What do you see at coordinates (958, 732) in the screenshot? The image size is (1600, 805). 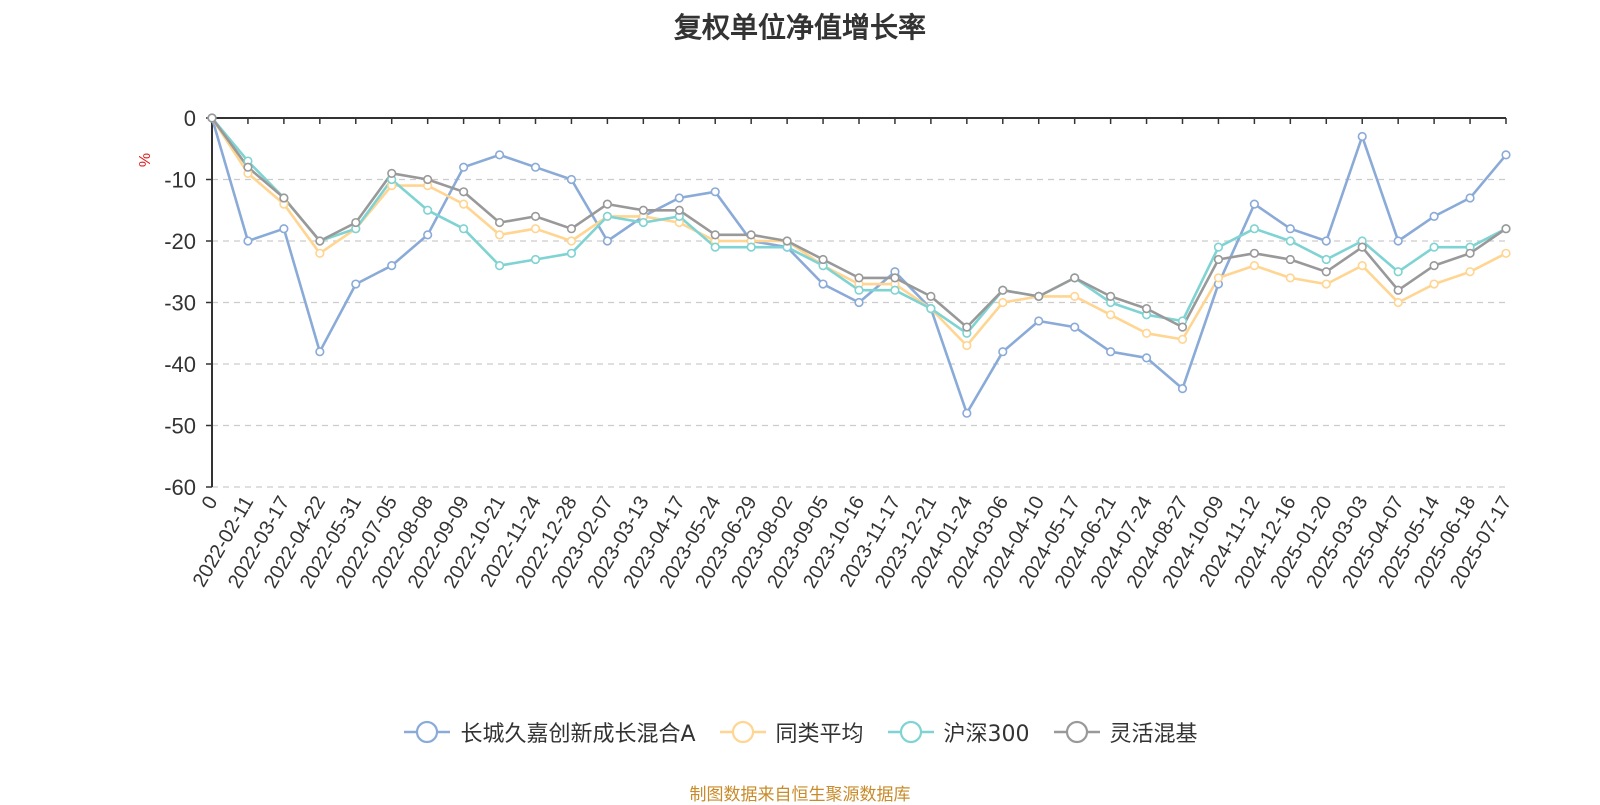 I see `legend-item: 沪深300` at bounding box center [958, 732].